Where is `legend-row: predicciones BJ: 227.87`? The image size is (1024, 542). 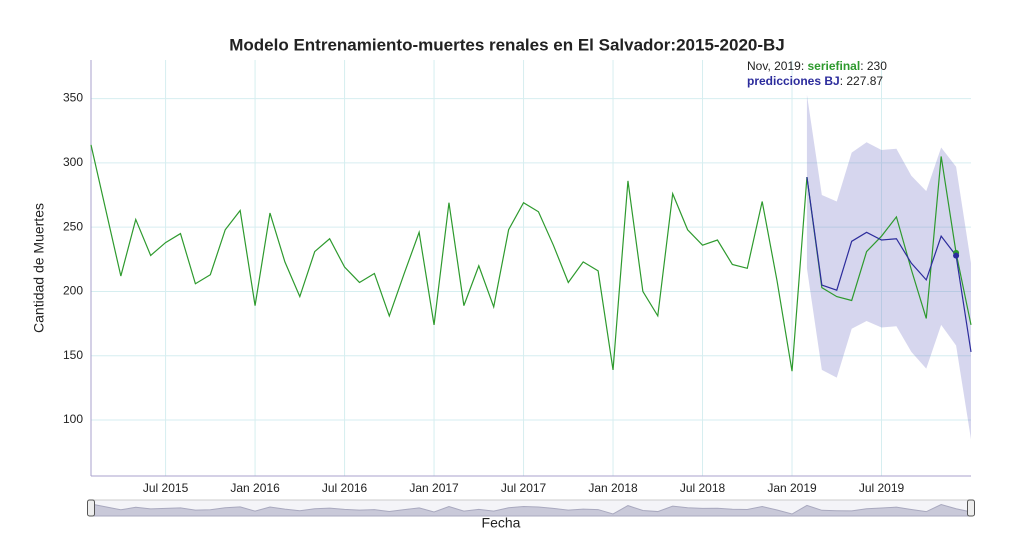 legend-row: predicciones BJ: 227.87 is located at coordinates (815, 81).